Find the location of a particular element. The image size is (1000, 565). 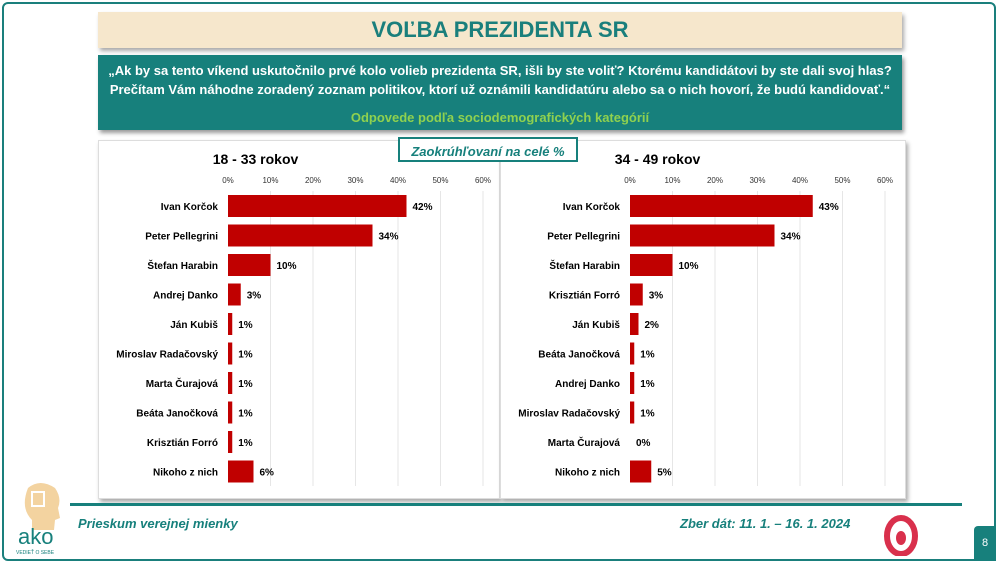

data-label: 0% is located at coordinates (643, 443).